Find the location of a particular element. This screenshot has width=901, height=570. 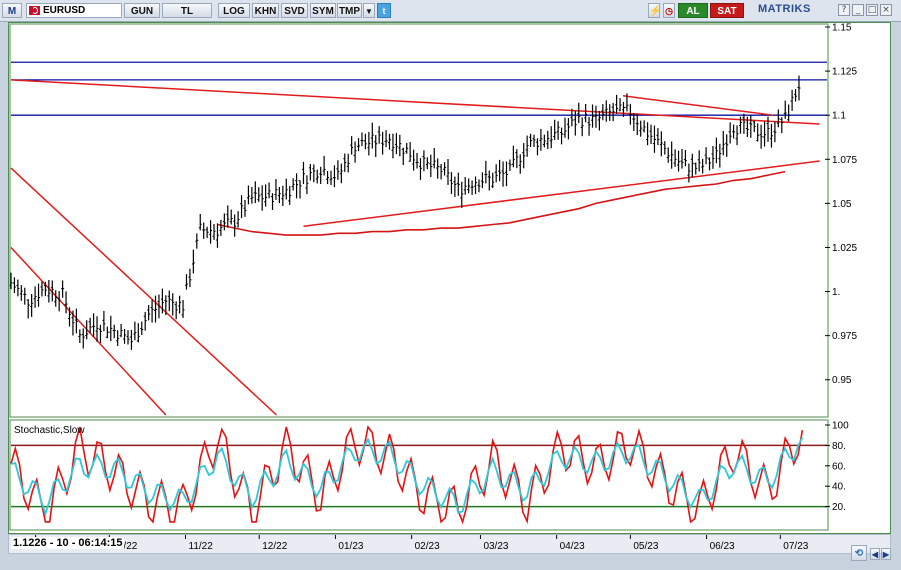

svd-button: SVD is located at coordinates (294, 10).